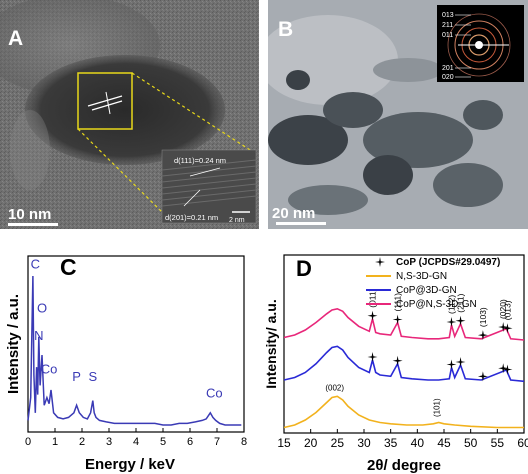 This screenshot has height=474, width=528. I want to click on saed-label-020: 020, so click(448, 77).